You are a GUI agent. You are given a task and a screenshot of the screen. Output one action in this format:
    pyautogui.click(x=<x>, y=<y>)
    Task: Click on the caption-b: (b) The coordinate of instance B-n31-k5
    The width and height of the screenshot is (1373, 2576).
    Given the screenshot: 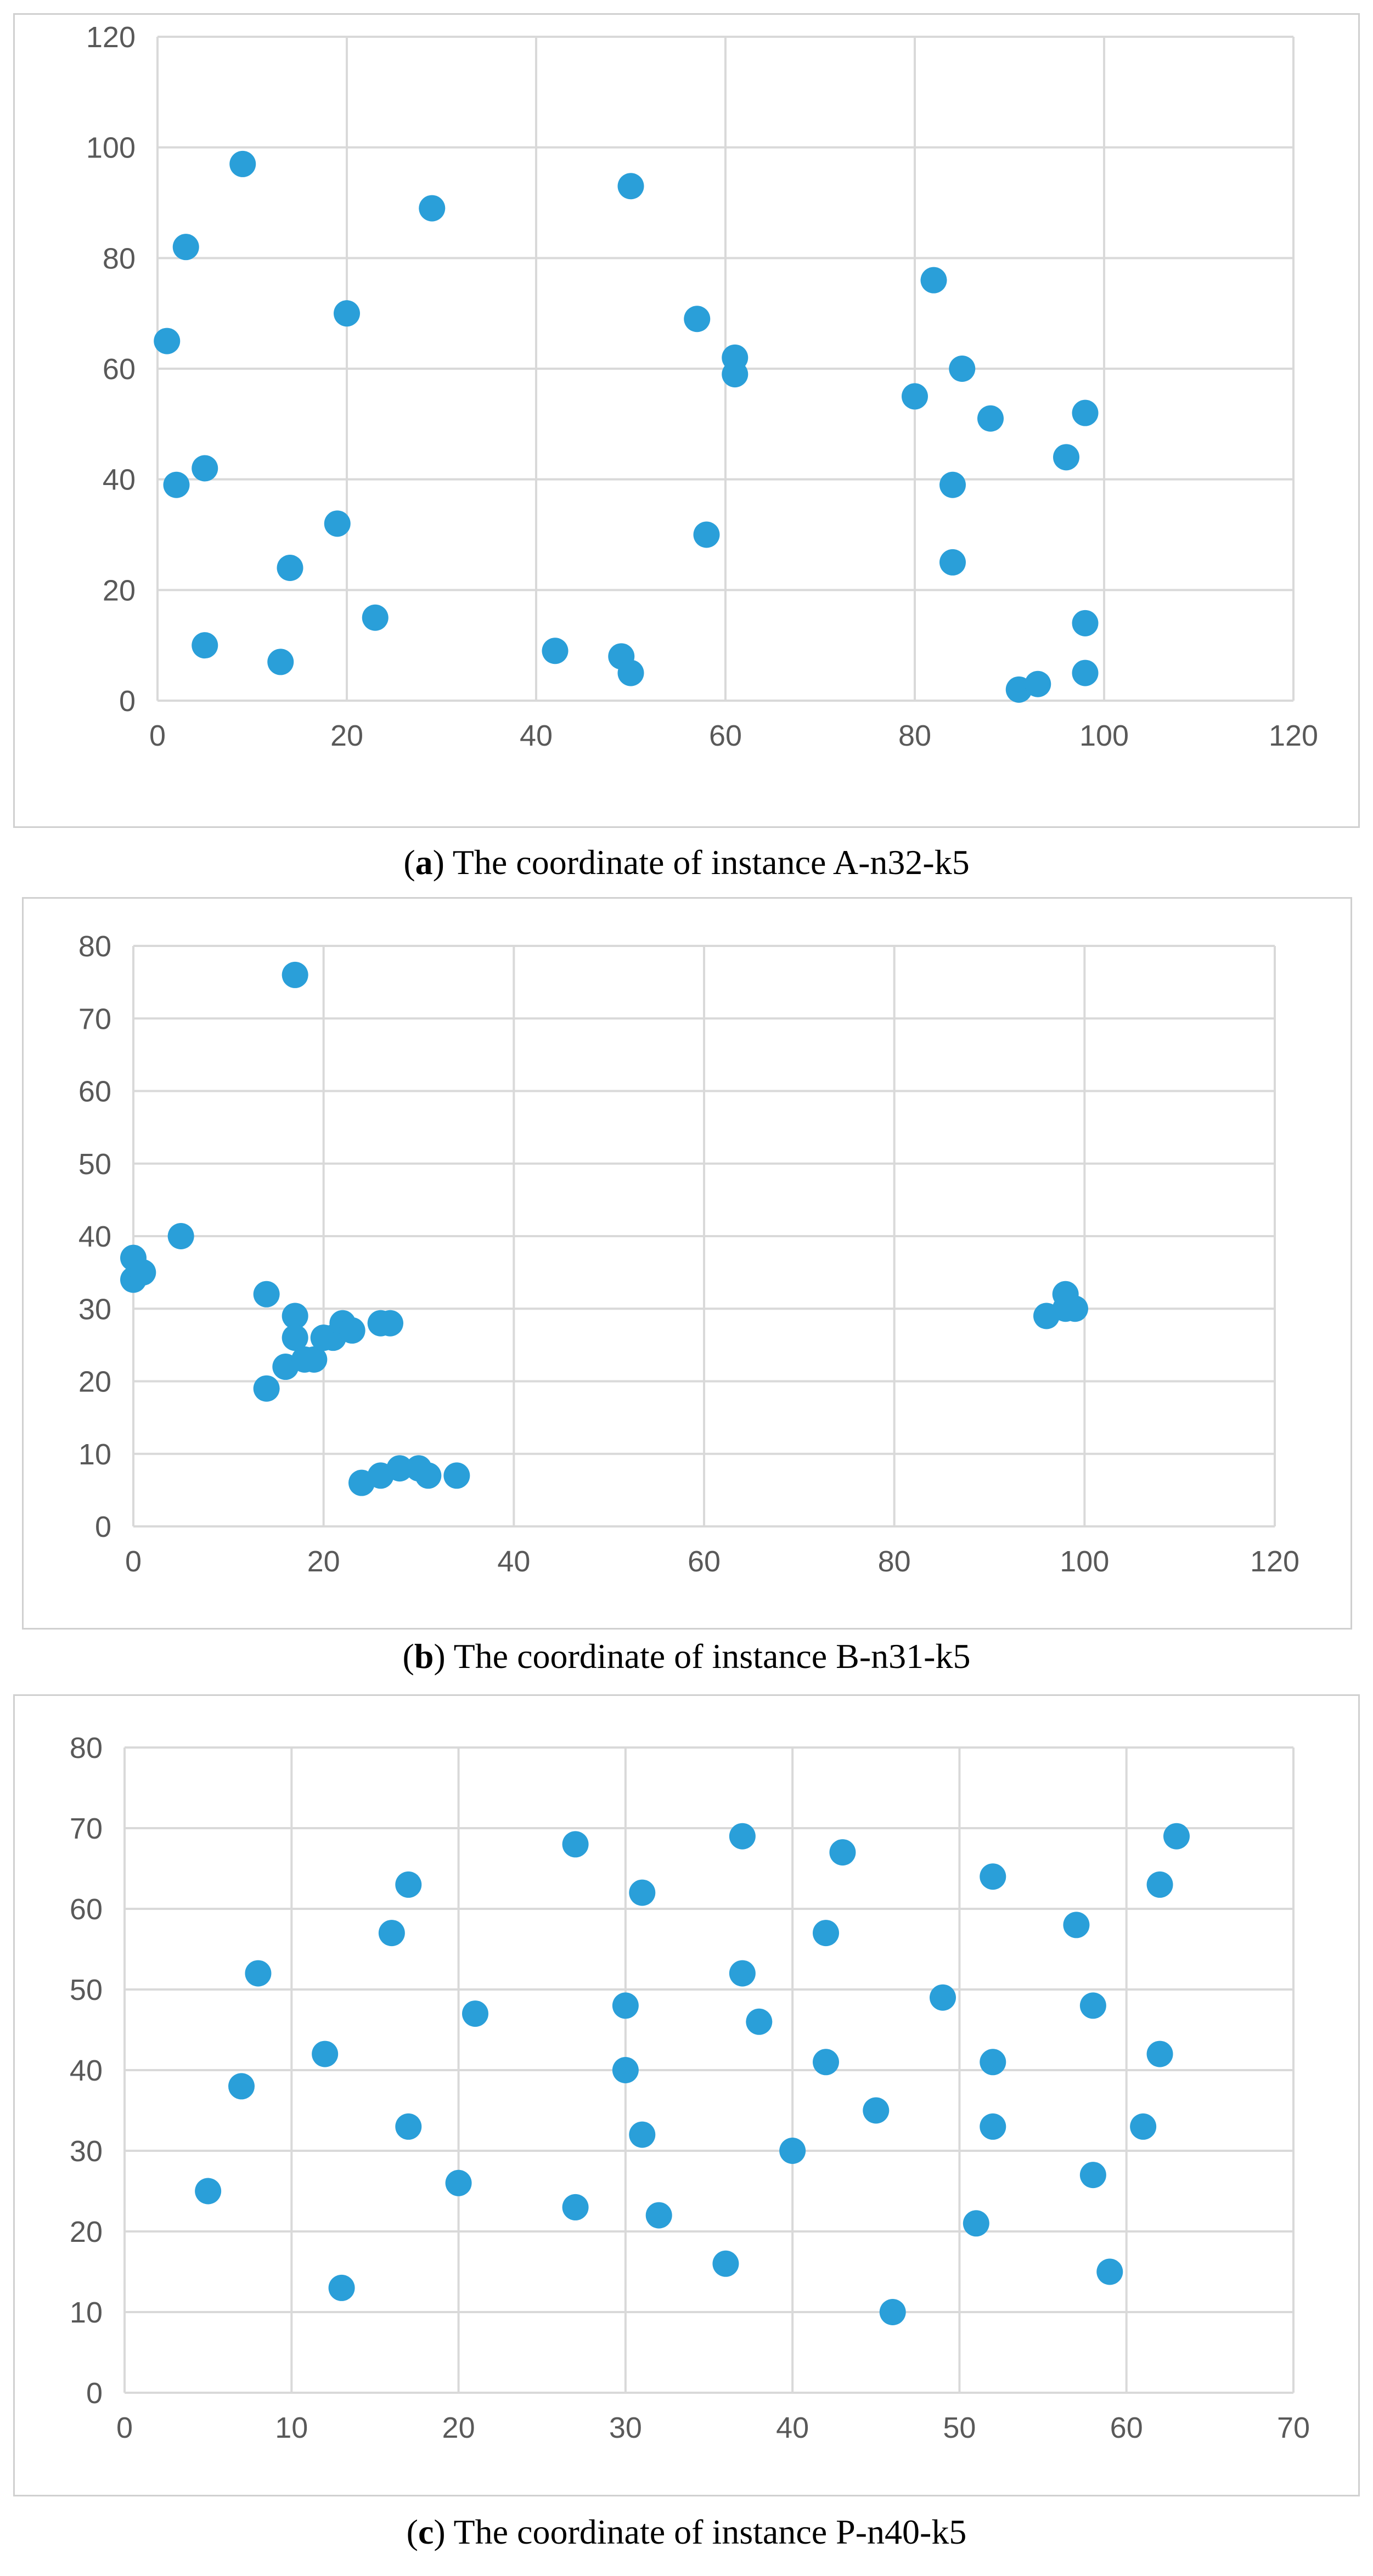 What is the action you would take?
    pyautogui.click(x=686, y=1656)
    